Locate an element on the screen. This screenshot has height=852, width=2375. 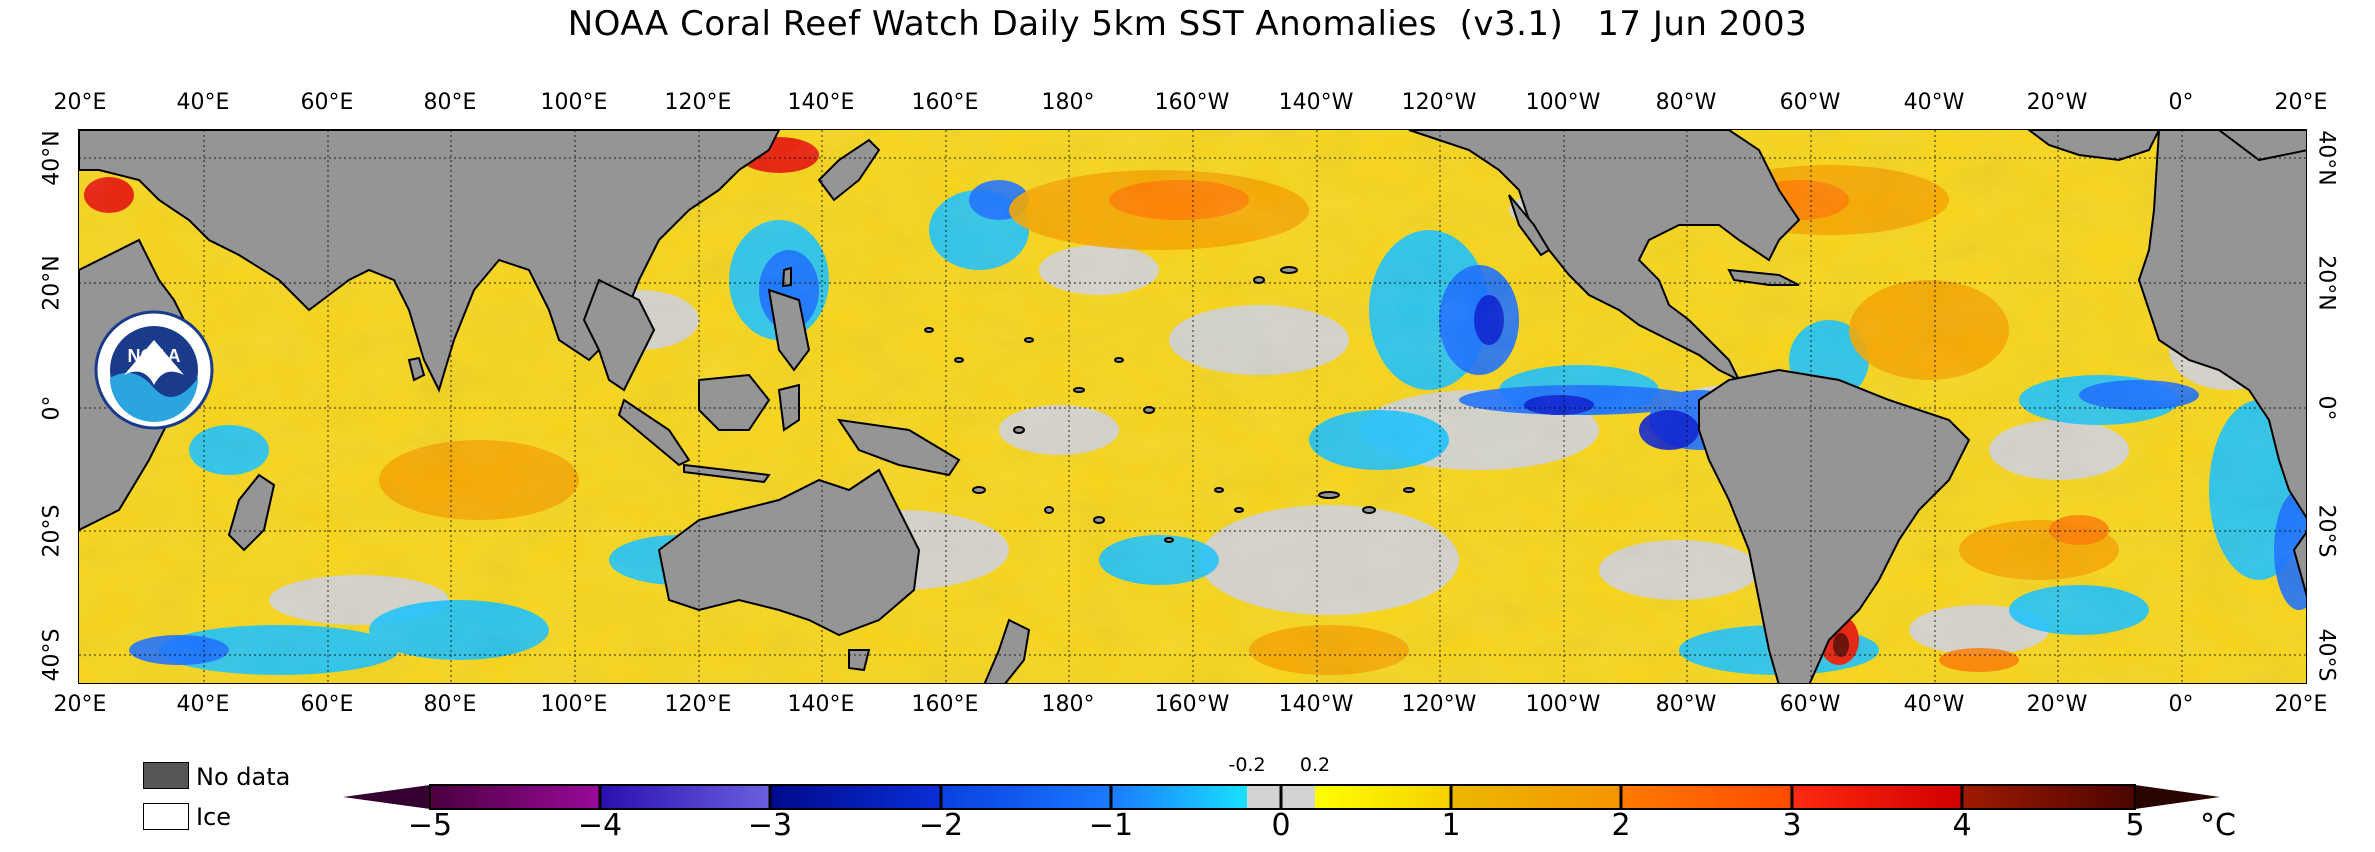
colorbar-tick: 4 is located at coordinates (1962, 825).